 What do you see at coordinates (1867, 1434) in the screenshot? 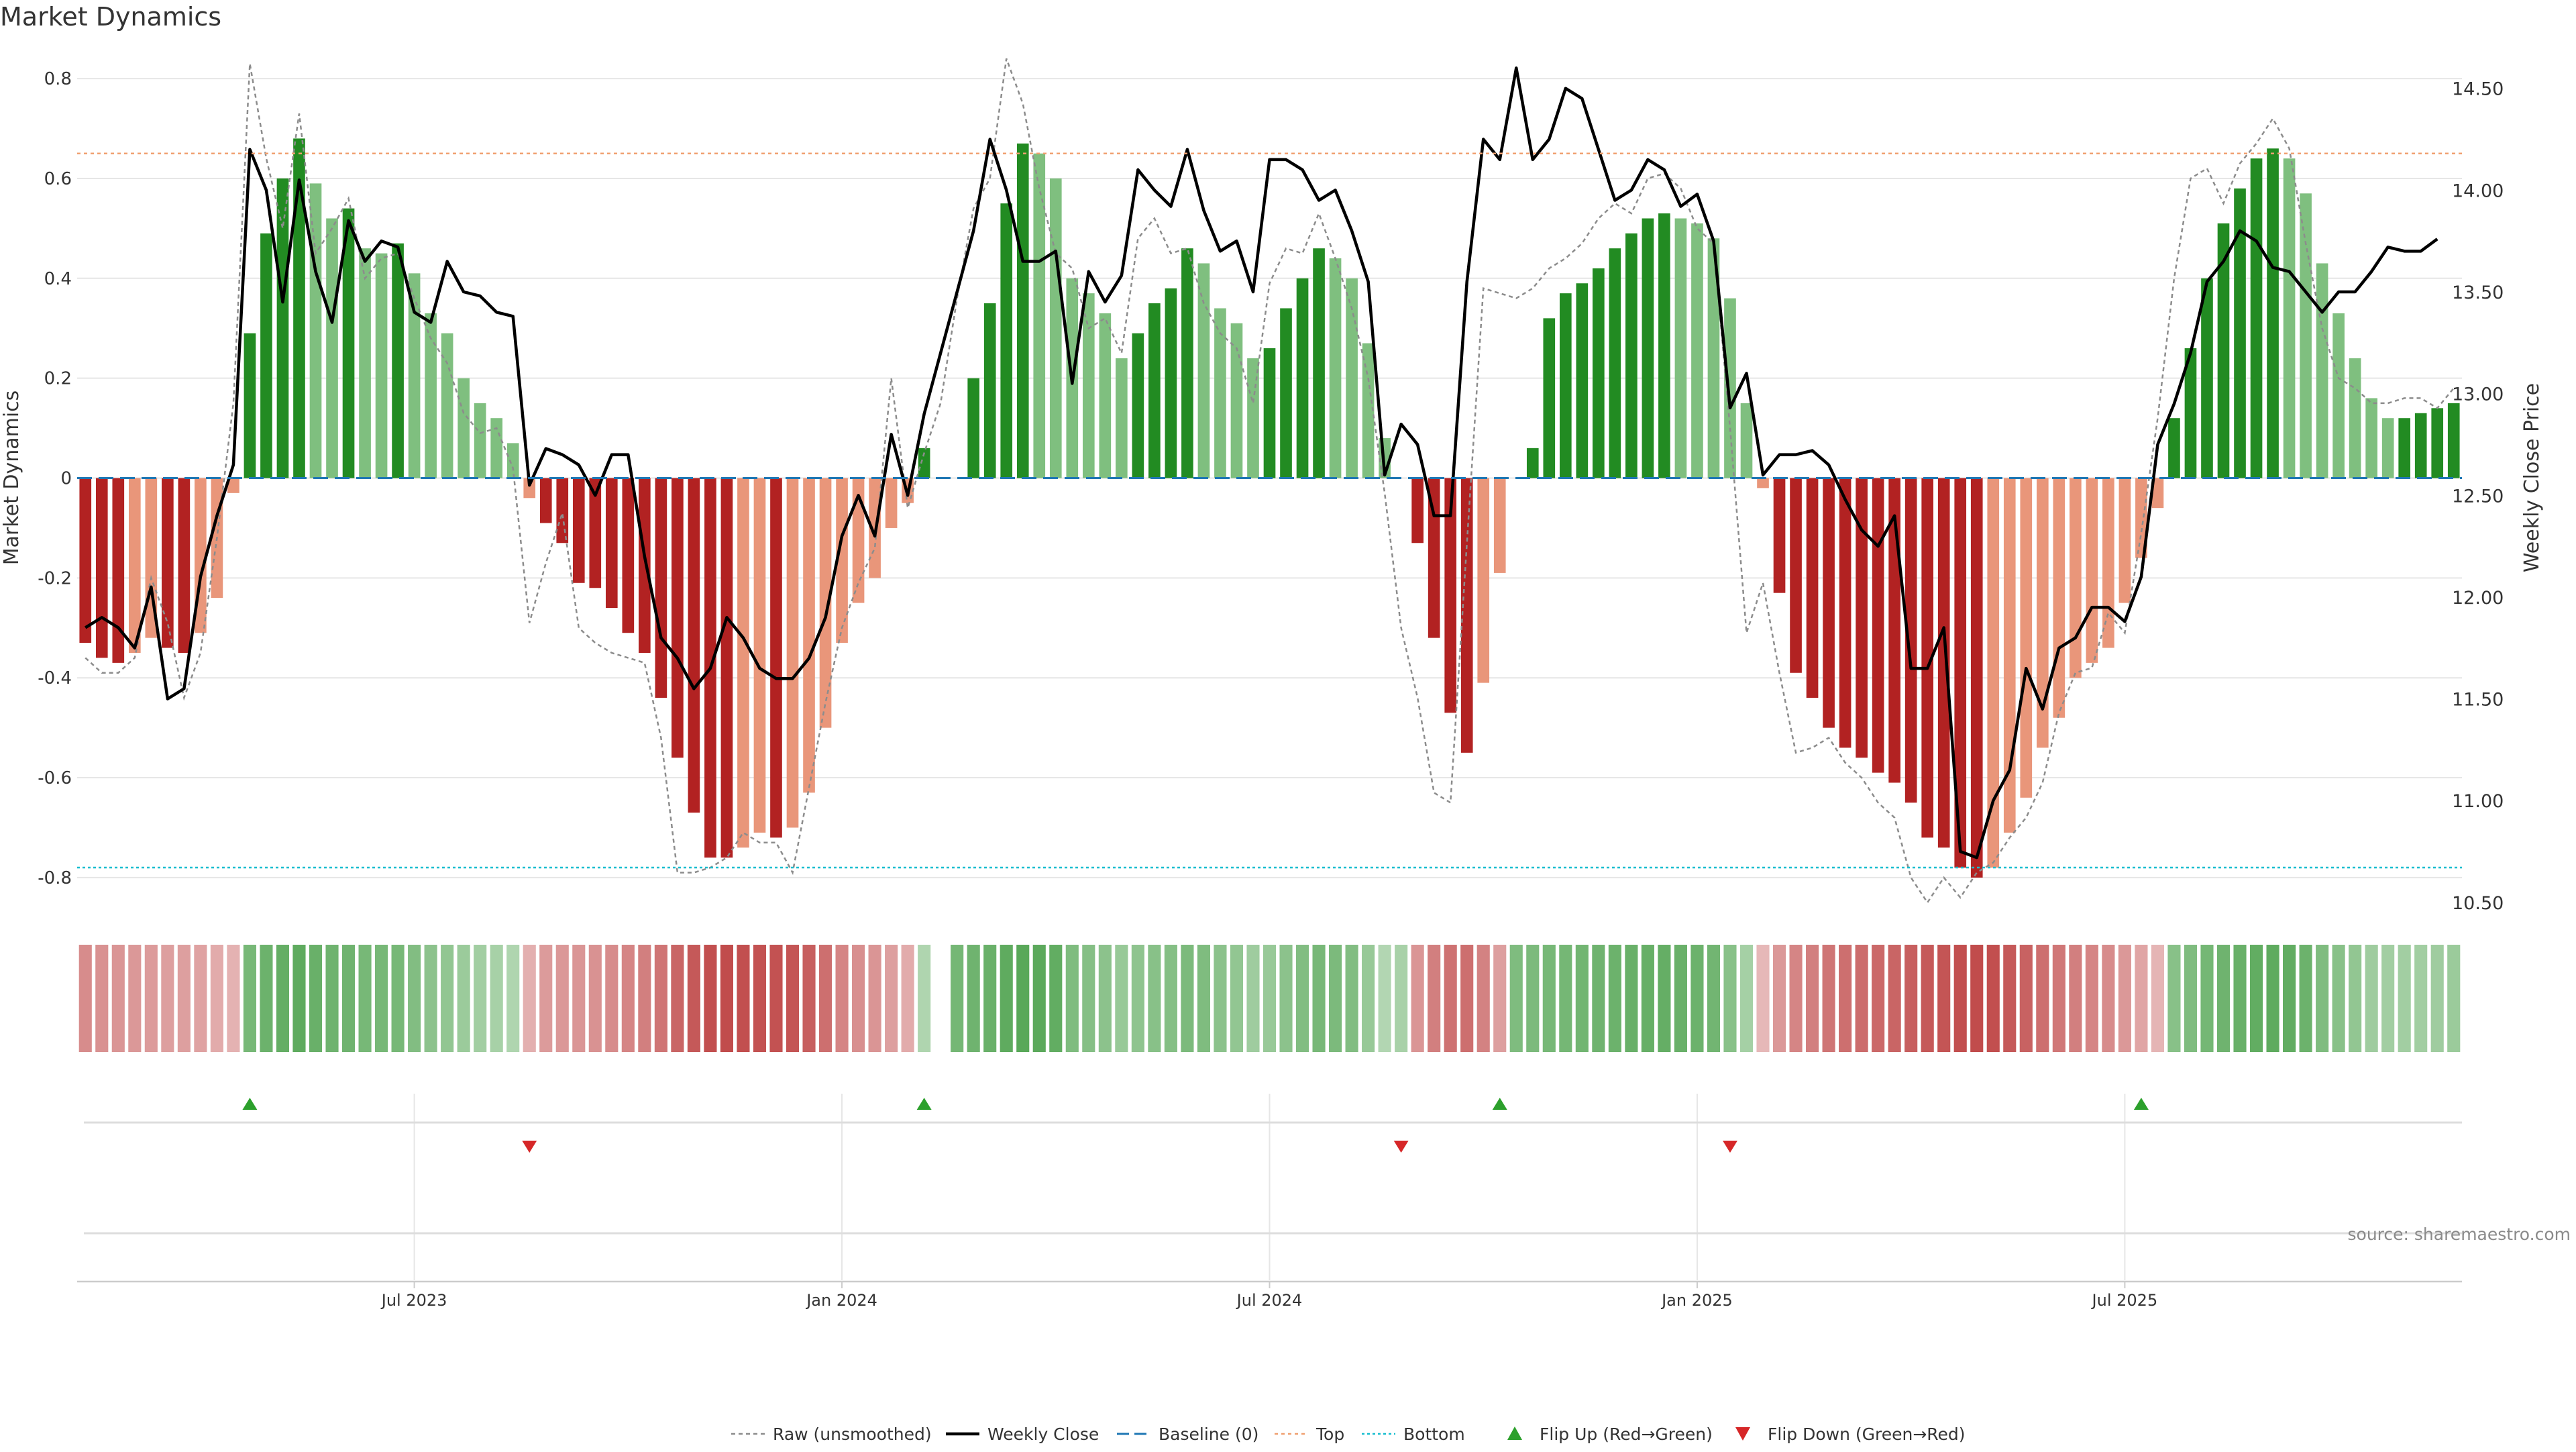
I see `legend-label: Flip Down (Green→Red)` at bounding box center [1867, 1434].